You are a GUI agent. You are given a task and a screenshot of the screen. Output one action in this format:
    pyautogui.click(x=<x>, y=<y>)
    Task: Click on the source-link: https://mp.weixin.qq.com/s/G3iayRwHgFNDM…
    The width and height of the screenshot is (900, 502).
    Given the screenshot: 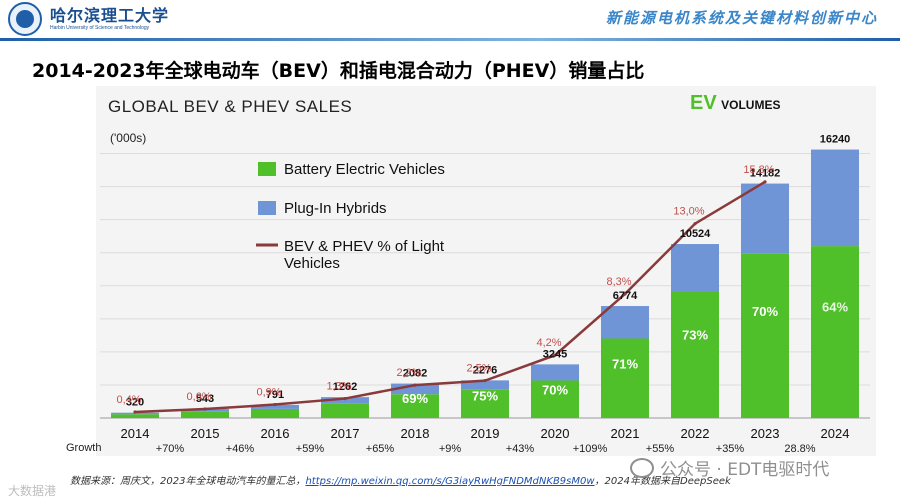 What is the action you would take?
    pyautogui.click(x=450, y=481)
    